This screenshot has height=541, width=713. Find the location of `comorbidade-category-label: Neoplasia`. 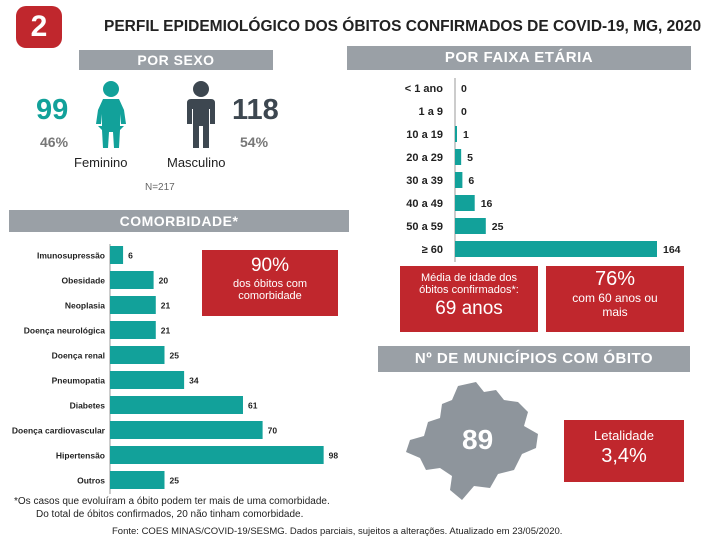

comorbidade-category-label: Neoplasia is located at coordinates (85, 306).